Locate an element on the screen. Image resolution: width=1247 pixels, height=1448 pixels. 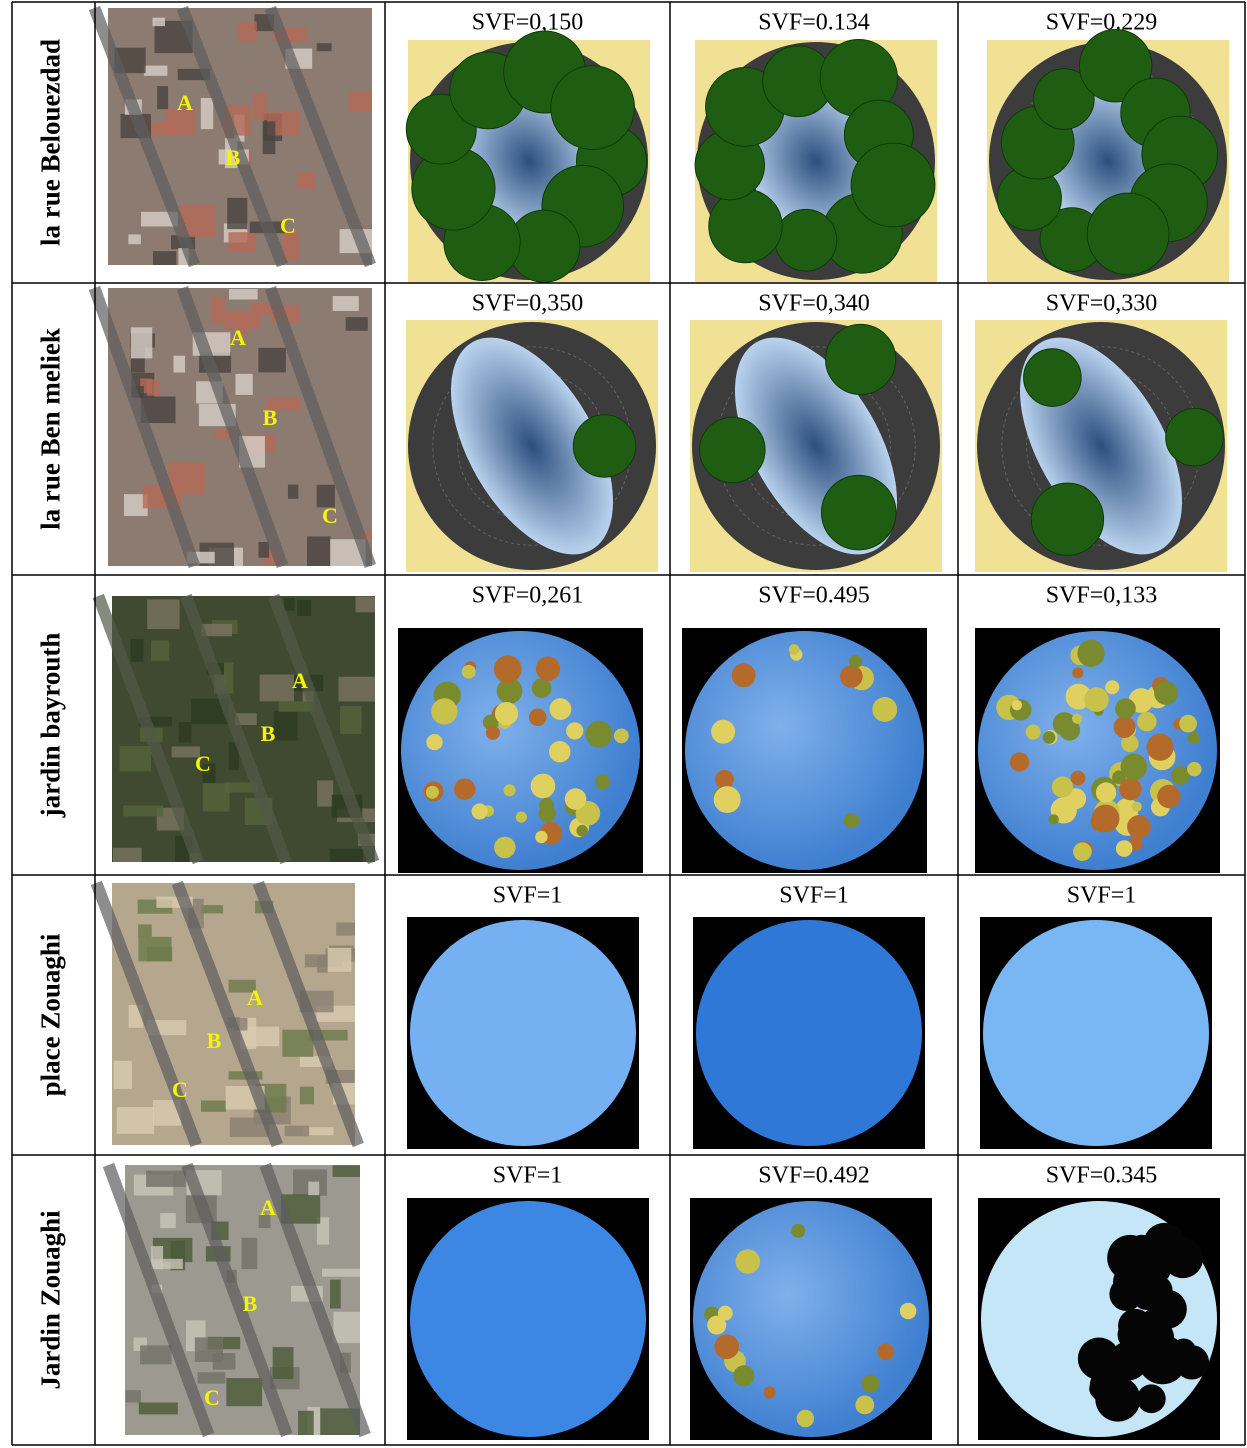
fisheye-grid is located at coordinates (816, 446).